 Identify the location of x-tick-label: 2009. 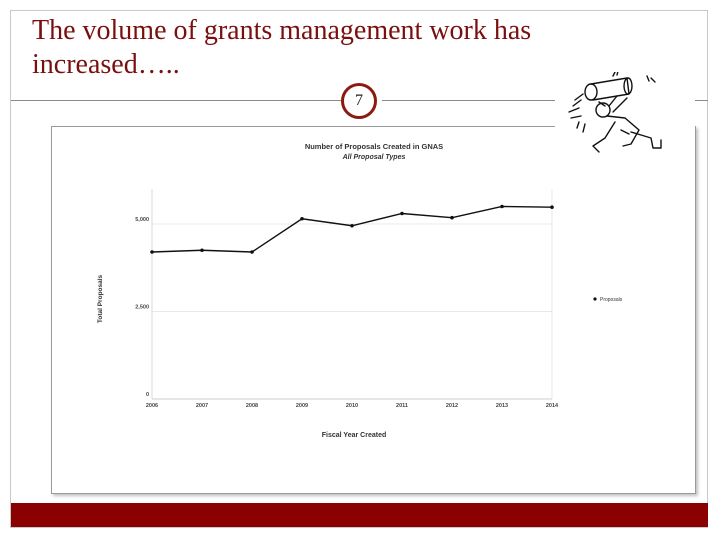
(302, 406).